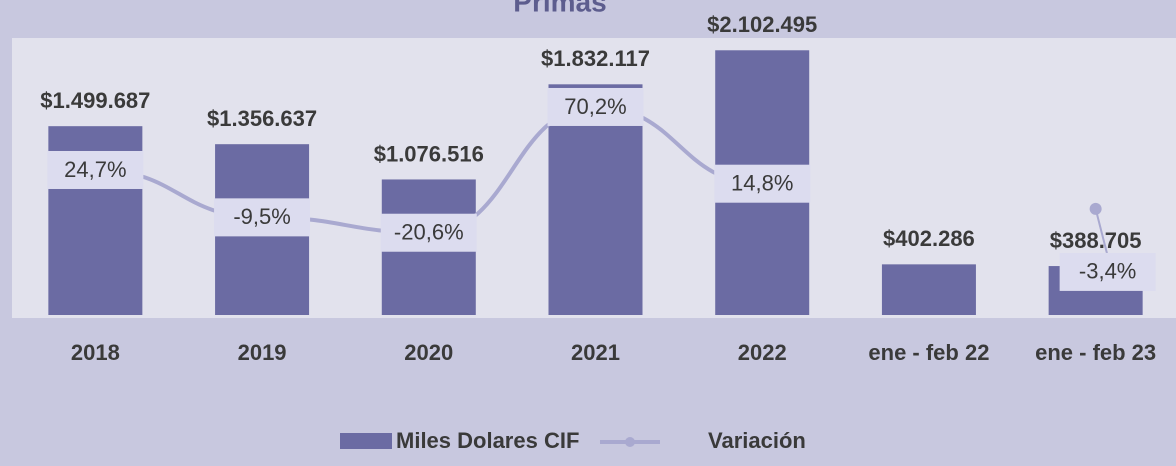 The height and width of the screenshot is (466, 1176). Describe the element at coordinates (1095, 352) in the screenshot. I see `x-tick-label: ene - feb 23` at that location.